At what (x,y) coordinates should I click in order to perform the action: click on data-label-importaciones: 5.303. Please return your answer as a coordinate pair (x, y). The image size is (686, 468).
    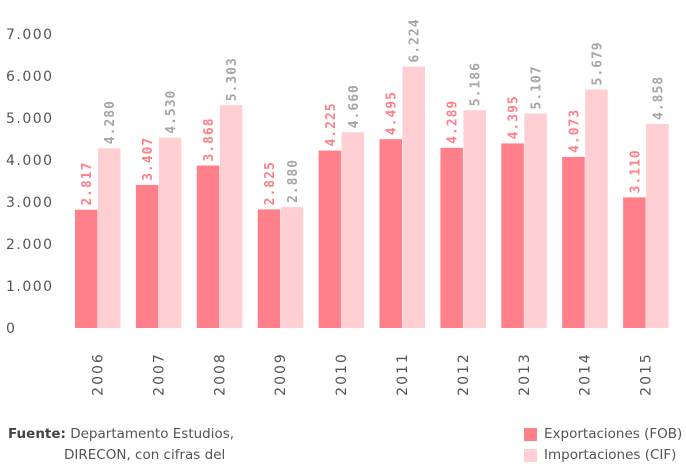
    Looking at the image, I should click on (232, 79).